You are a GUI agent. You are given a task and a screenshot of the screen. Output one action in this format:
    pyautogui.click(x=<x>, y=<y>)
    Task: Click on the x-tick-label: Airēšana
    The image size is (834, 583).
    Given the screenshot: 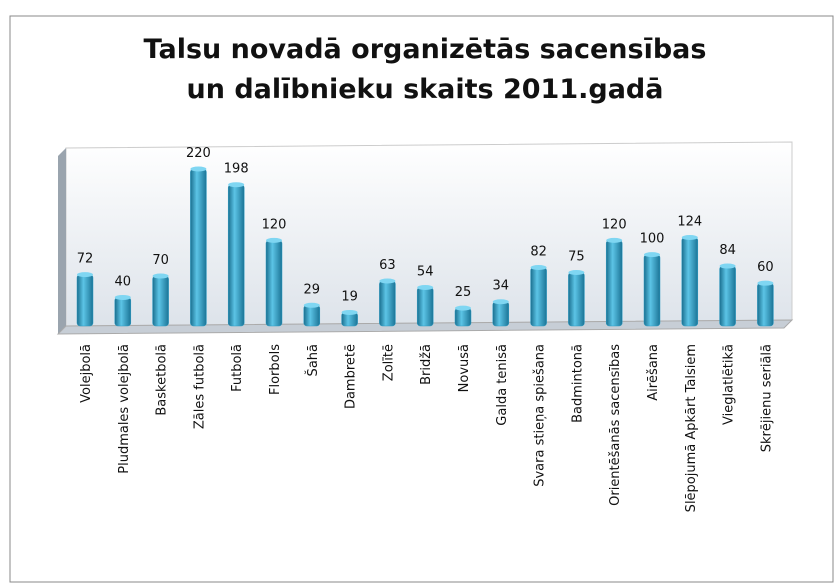 What is the action you would take?
    pyautogui.click(x=653, y=372)
    